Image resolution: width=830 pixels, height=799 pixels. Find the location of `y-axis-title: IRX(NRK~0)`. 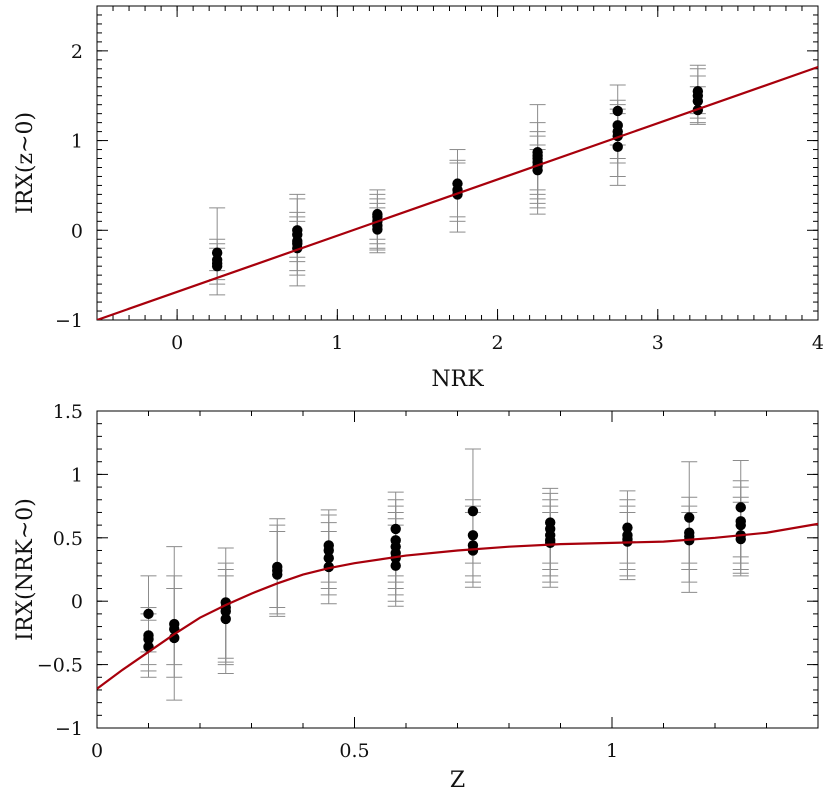

y-axis-title: IRX(NRK~0) is located at coordinates (25, 569).